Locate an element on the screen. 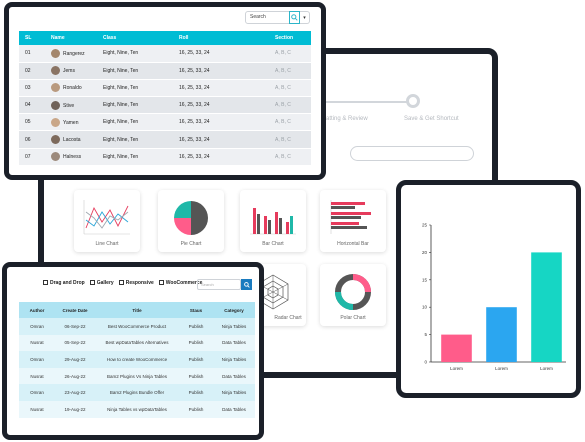 Image resolution: width=585 pixels, height=442 pixels. column-header: Category is located at coordinates (234, 310).